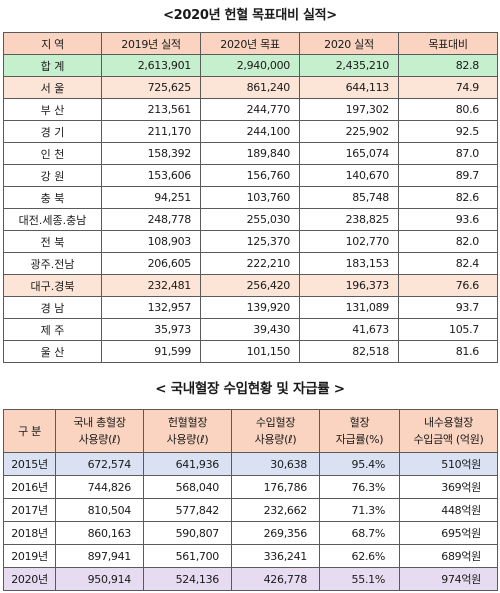  What do you see at coordinates (52, 285) in the screenshot?
I see `region-cell: 대구.경북` at bounding box center [52, 285].